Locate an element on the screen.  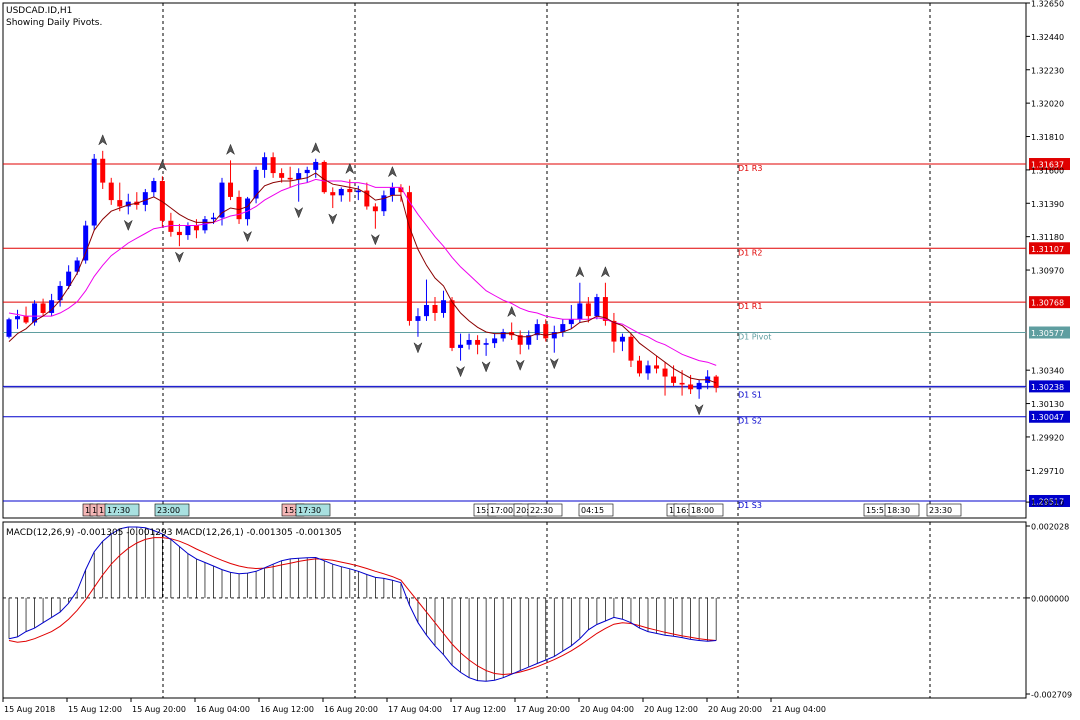
session-tag: 22:30 is located at coordinates (541, 510).